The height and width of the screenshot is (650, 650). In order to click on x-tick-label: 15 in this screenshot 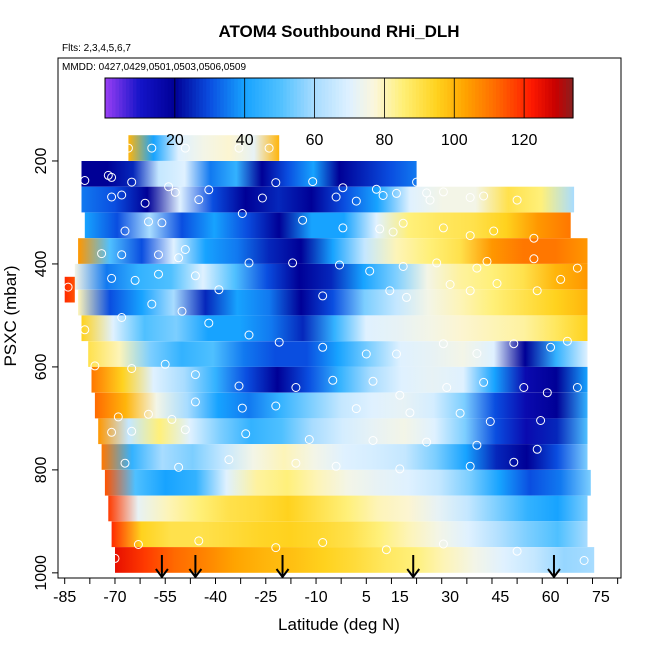, I will do `click(400, 597)`.